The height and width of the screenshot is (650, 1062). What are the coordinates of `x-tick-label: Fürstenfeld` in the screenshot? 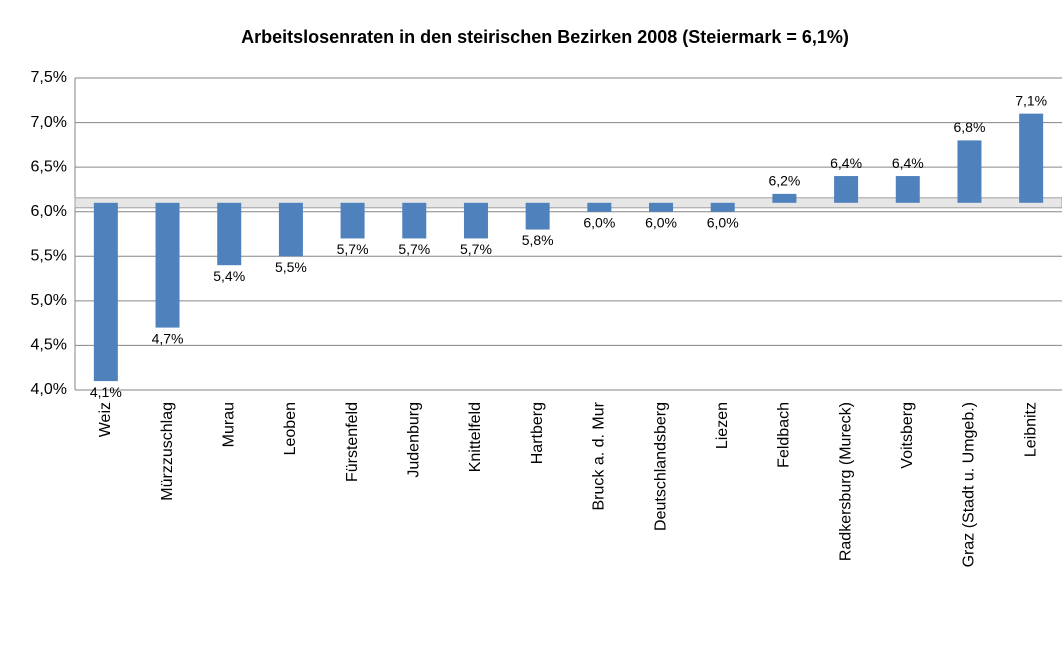 It's located at (352, 442).